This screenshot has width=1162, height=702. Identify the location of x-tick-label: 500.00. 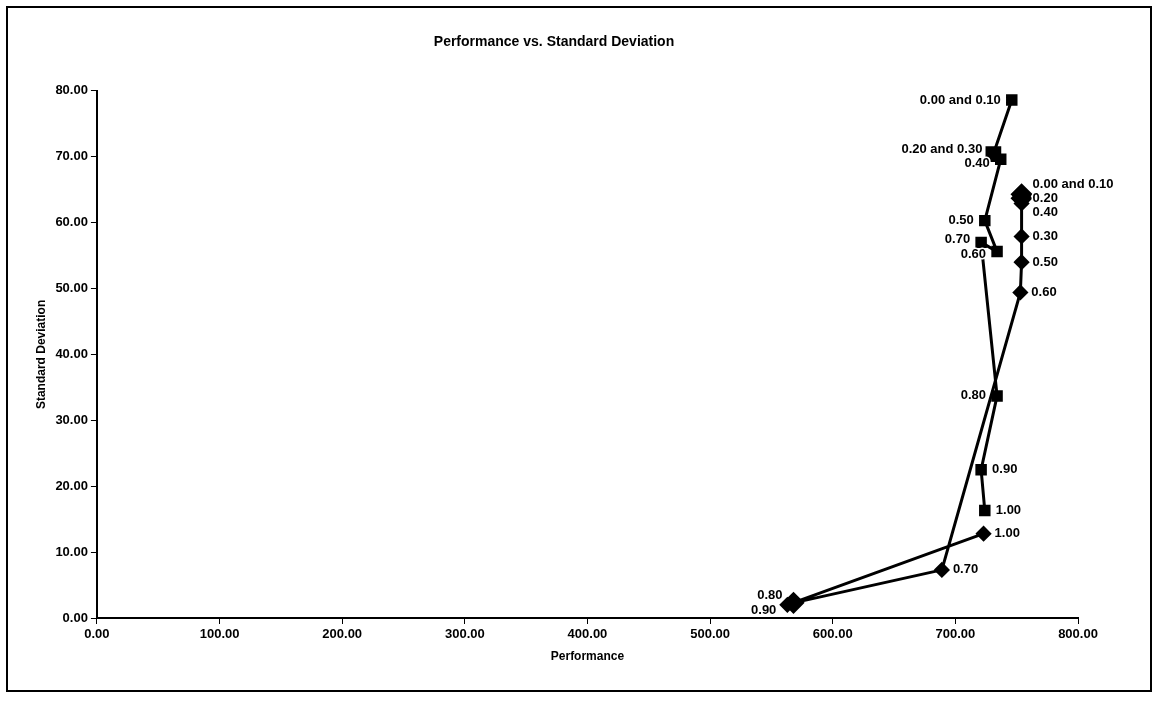
(710, 634).